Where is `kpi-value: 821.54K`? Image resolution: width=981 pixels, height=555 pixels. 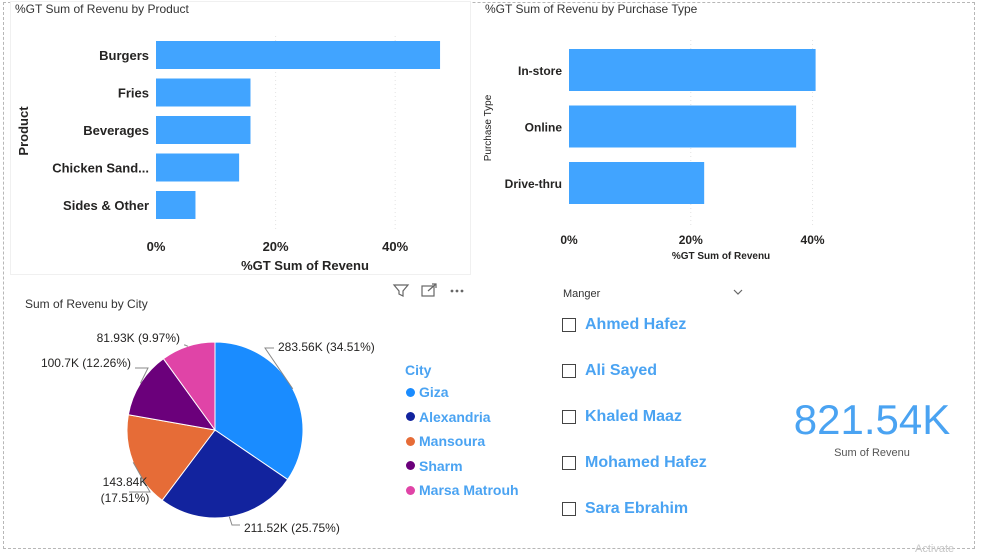 kpi-value: 821.54K is located at coordinates (872, 419).